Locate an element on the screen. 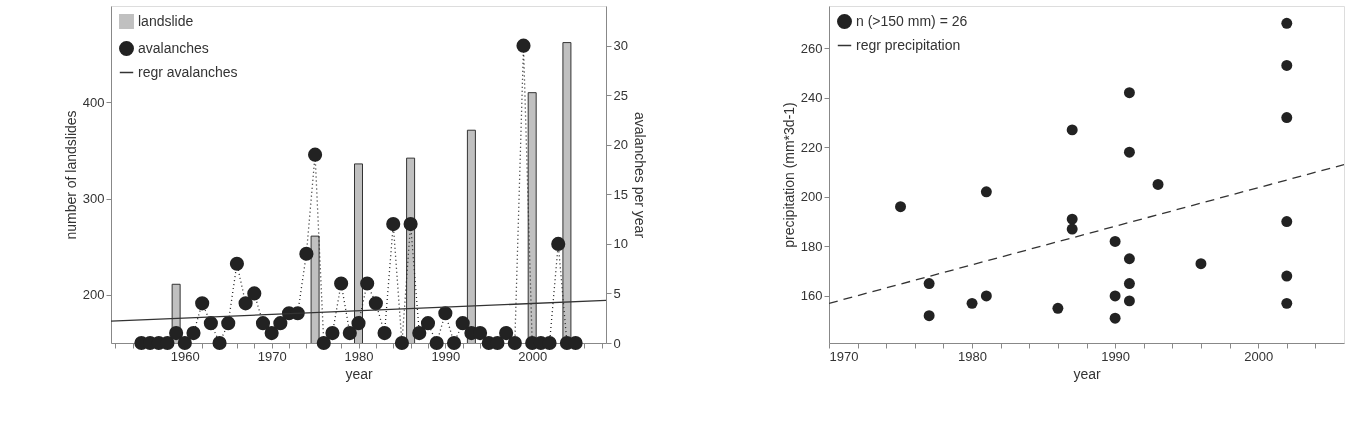  y2-tick-label: 15 is located at coordinates (620, 194).